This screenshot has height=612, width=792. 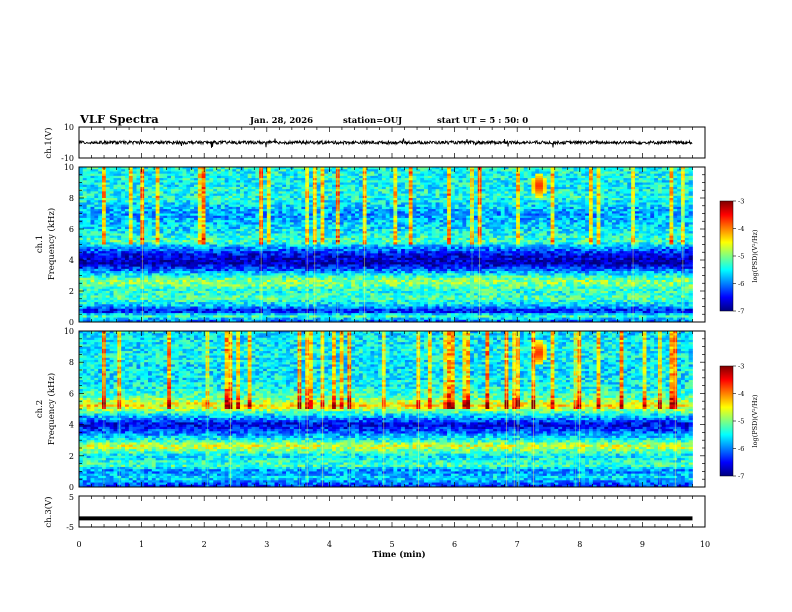 What do you see at coordinates (755, 420) in the screenshot?
I see `ch2-colorbar-label: log(PSD)(V²/Hz)` at bounding box center [755, 420].